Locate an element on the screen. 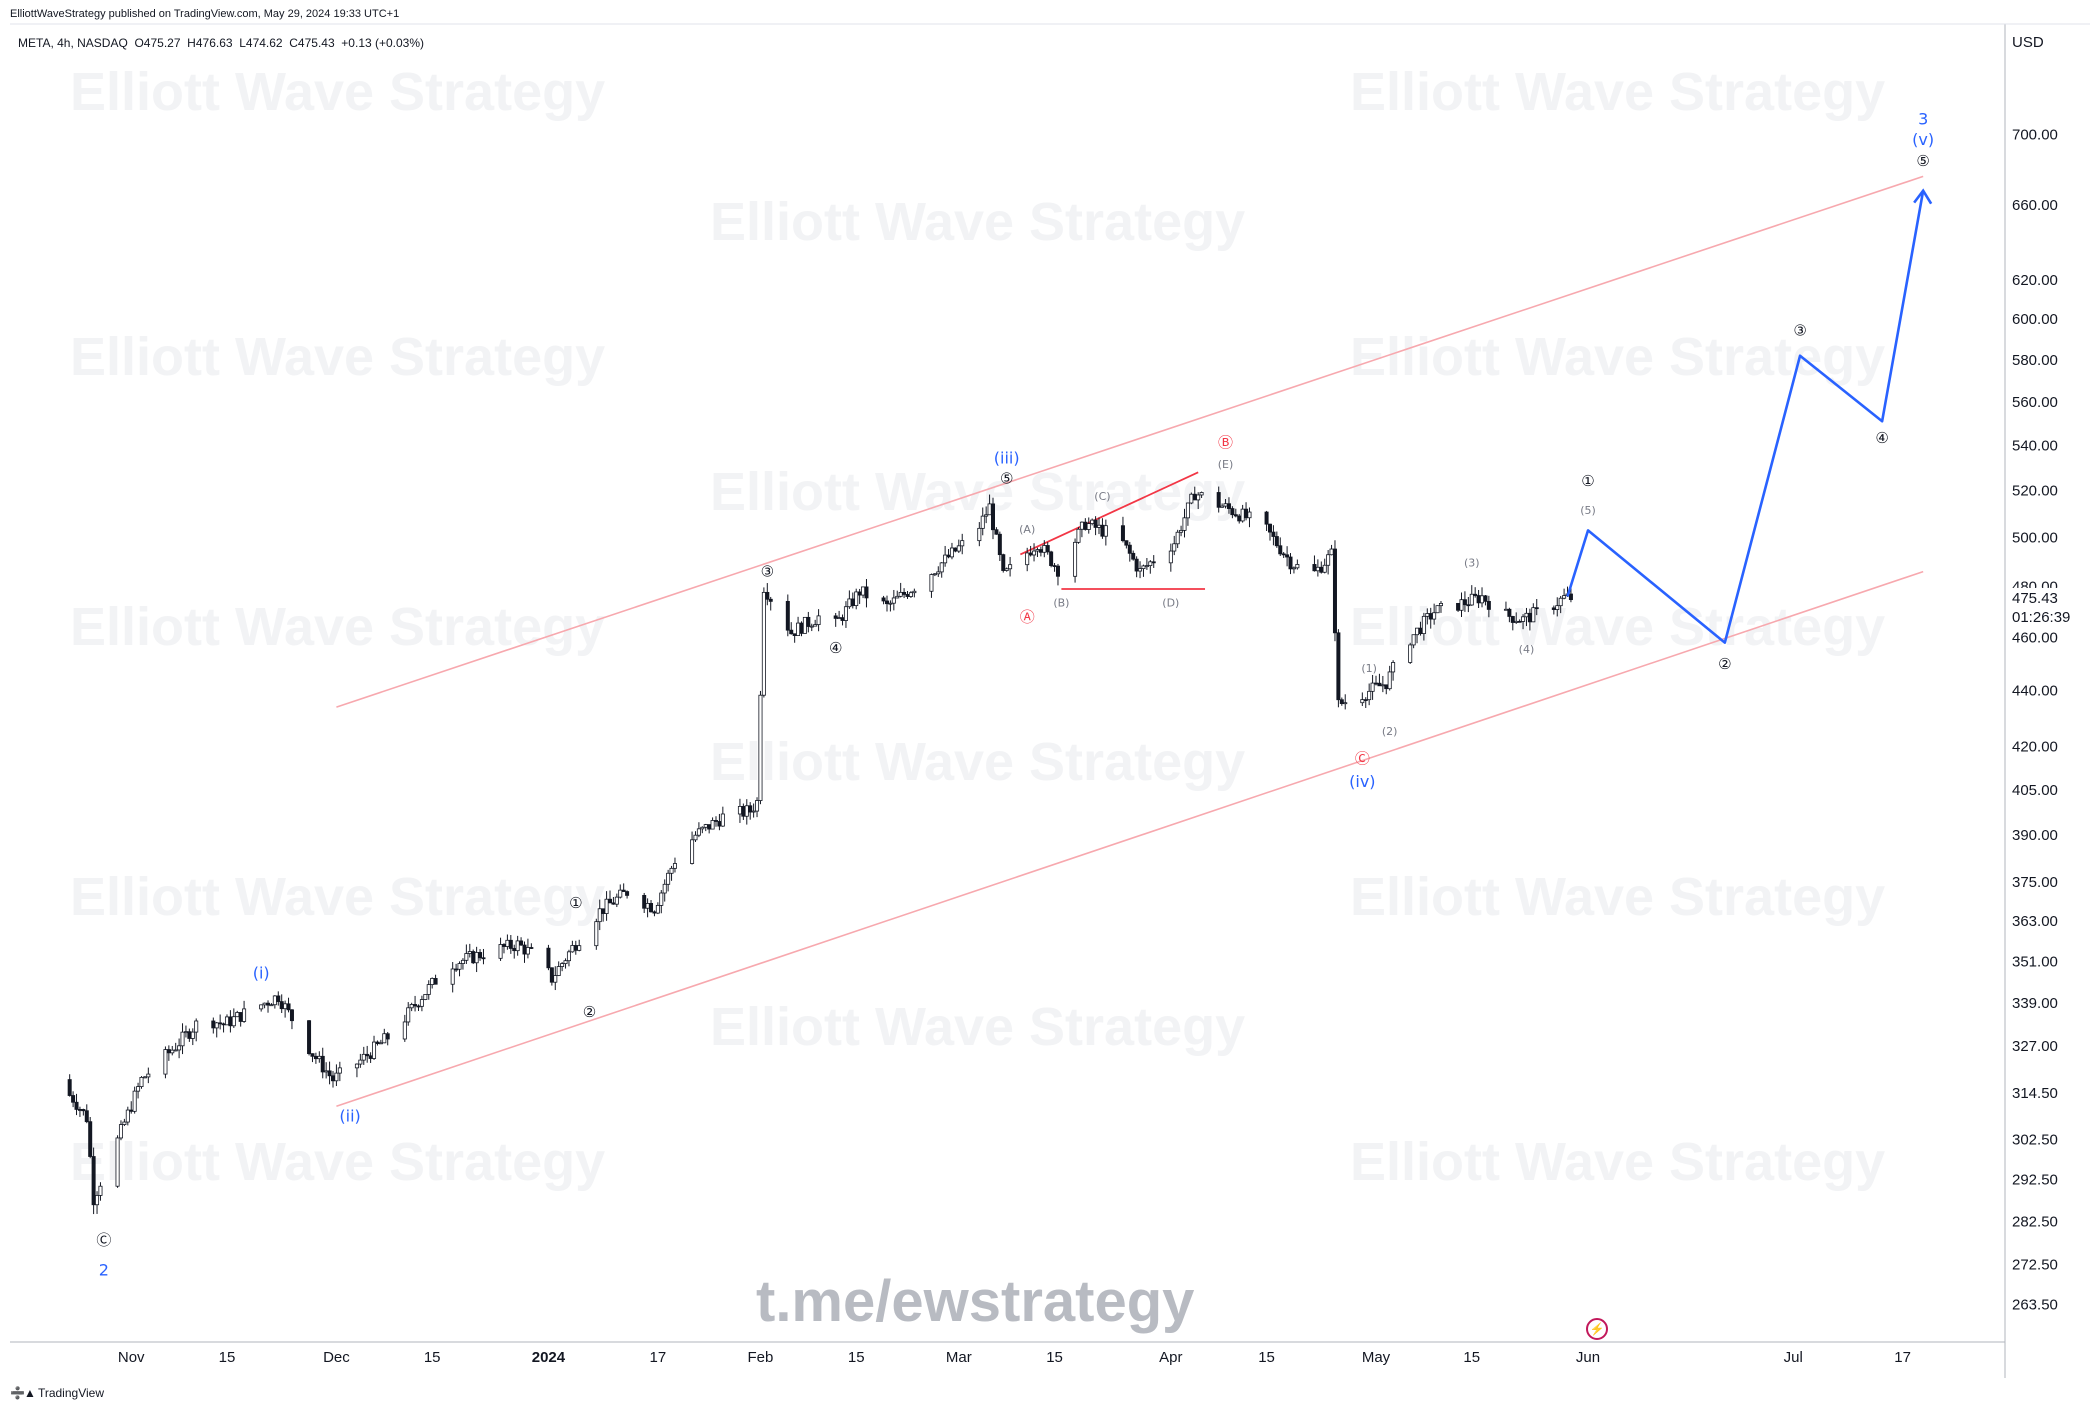 The image size is (2098, 1410). wave-label: (5) is located at coordinates (1588, 510).